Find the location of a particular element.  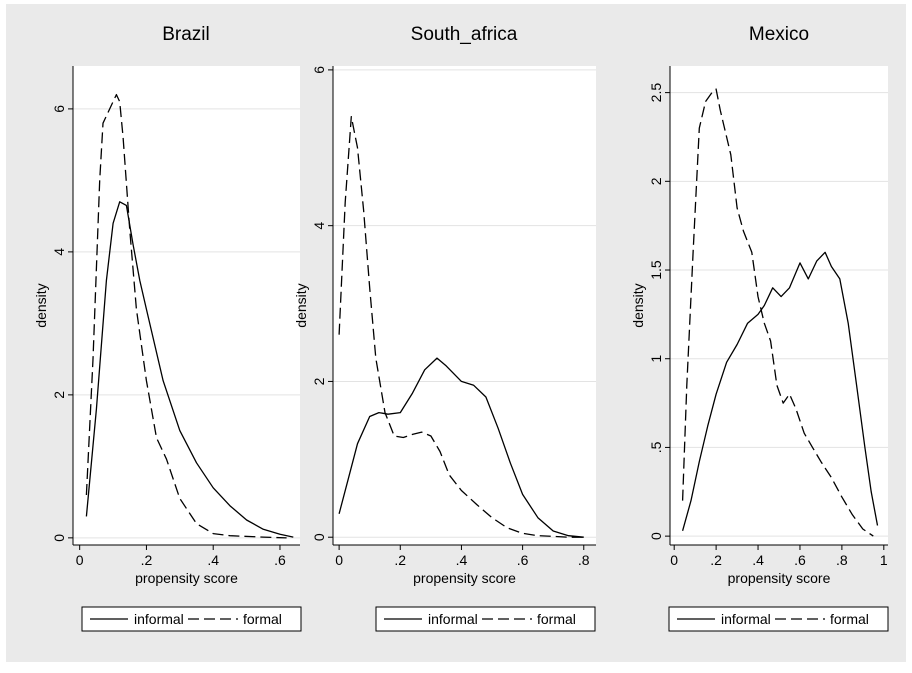

panel-south-africa-y-tick-label: 2 is located at coordinates (319, 381).